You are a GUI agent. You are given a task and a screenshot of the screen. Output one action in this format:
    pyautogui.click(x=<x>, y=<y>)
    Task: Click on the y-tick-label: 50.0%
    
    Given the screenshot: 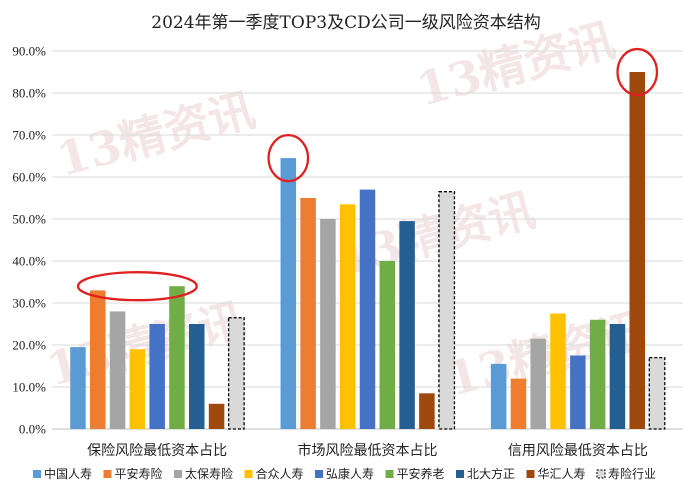 What is the action you would take?
    pyautogui.click(x=29, y=219)
    